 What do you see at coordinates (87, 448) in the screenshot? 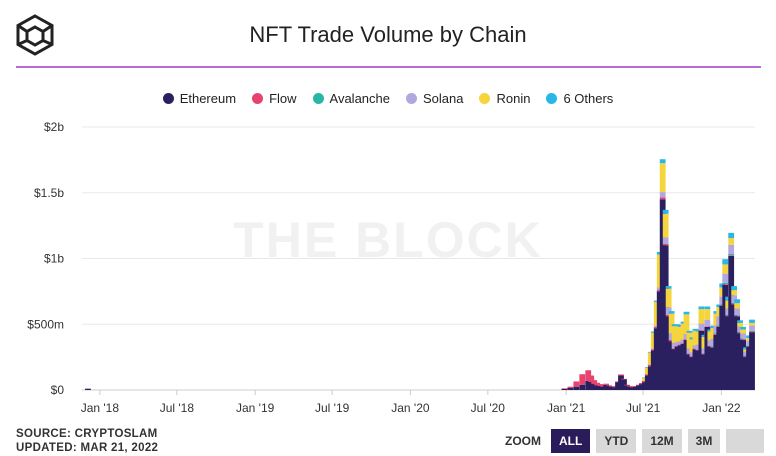
I see `updated-text: UPDATED: MAR 21, 2022` at bounding box center [87, 448].